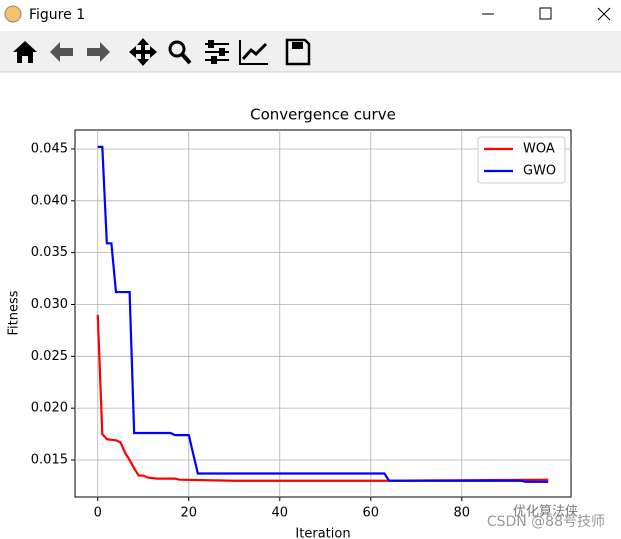 The height and width of the screenshot is (539, 621). I want to click on y-tick-label: 0.040, so click(49, 200).